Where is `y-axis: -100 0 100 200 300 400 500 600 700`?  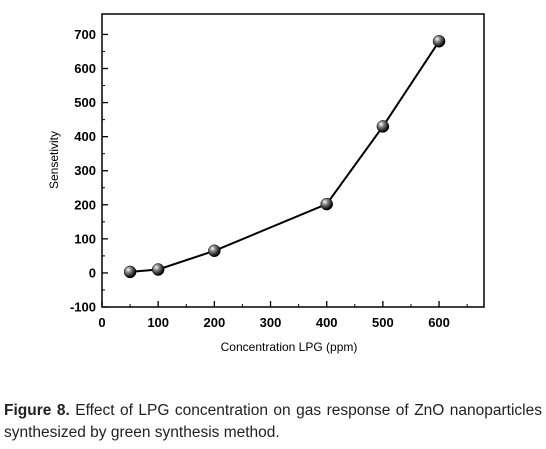
y-axis: -100 0 100 200 300 400 500 600 700 is located at coordinates (89, 171).